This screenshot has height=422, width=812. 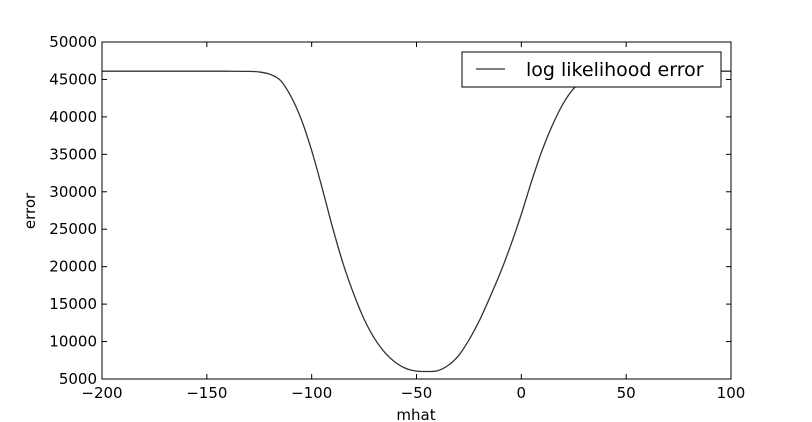 I want to click on x-tick-label: −100, so click(x=311, y=393).